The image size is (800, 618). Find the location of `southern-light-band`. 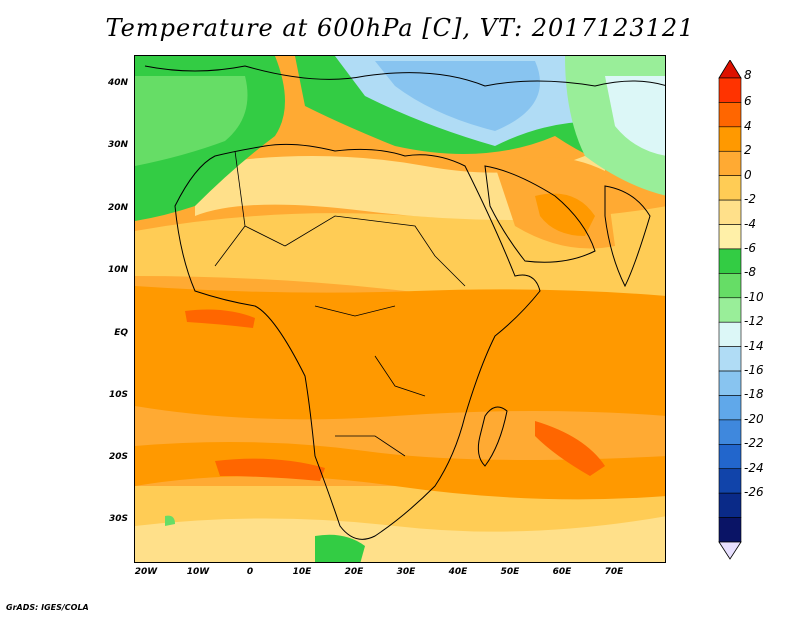

southern-light-band is located at coordinates (400, 539).